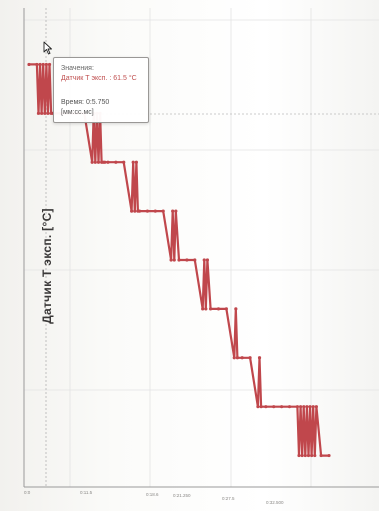 This screenshot has height=511, width=379. I want to click on x-tick-label: 0:11.5, so click(86, 492).